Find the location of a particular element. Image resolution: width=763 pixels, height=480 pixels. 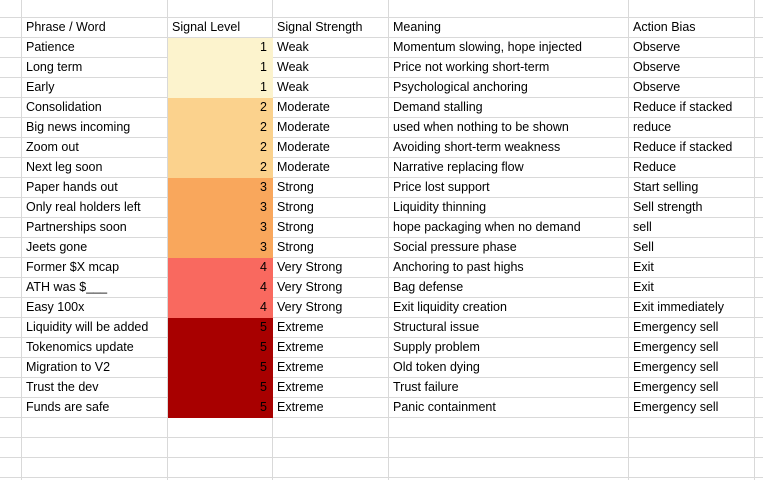

cell-signal-strength: Extreme is located at coordinates (331, 388).